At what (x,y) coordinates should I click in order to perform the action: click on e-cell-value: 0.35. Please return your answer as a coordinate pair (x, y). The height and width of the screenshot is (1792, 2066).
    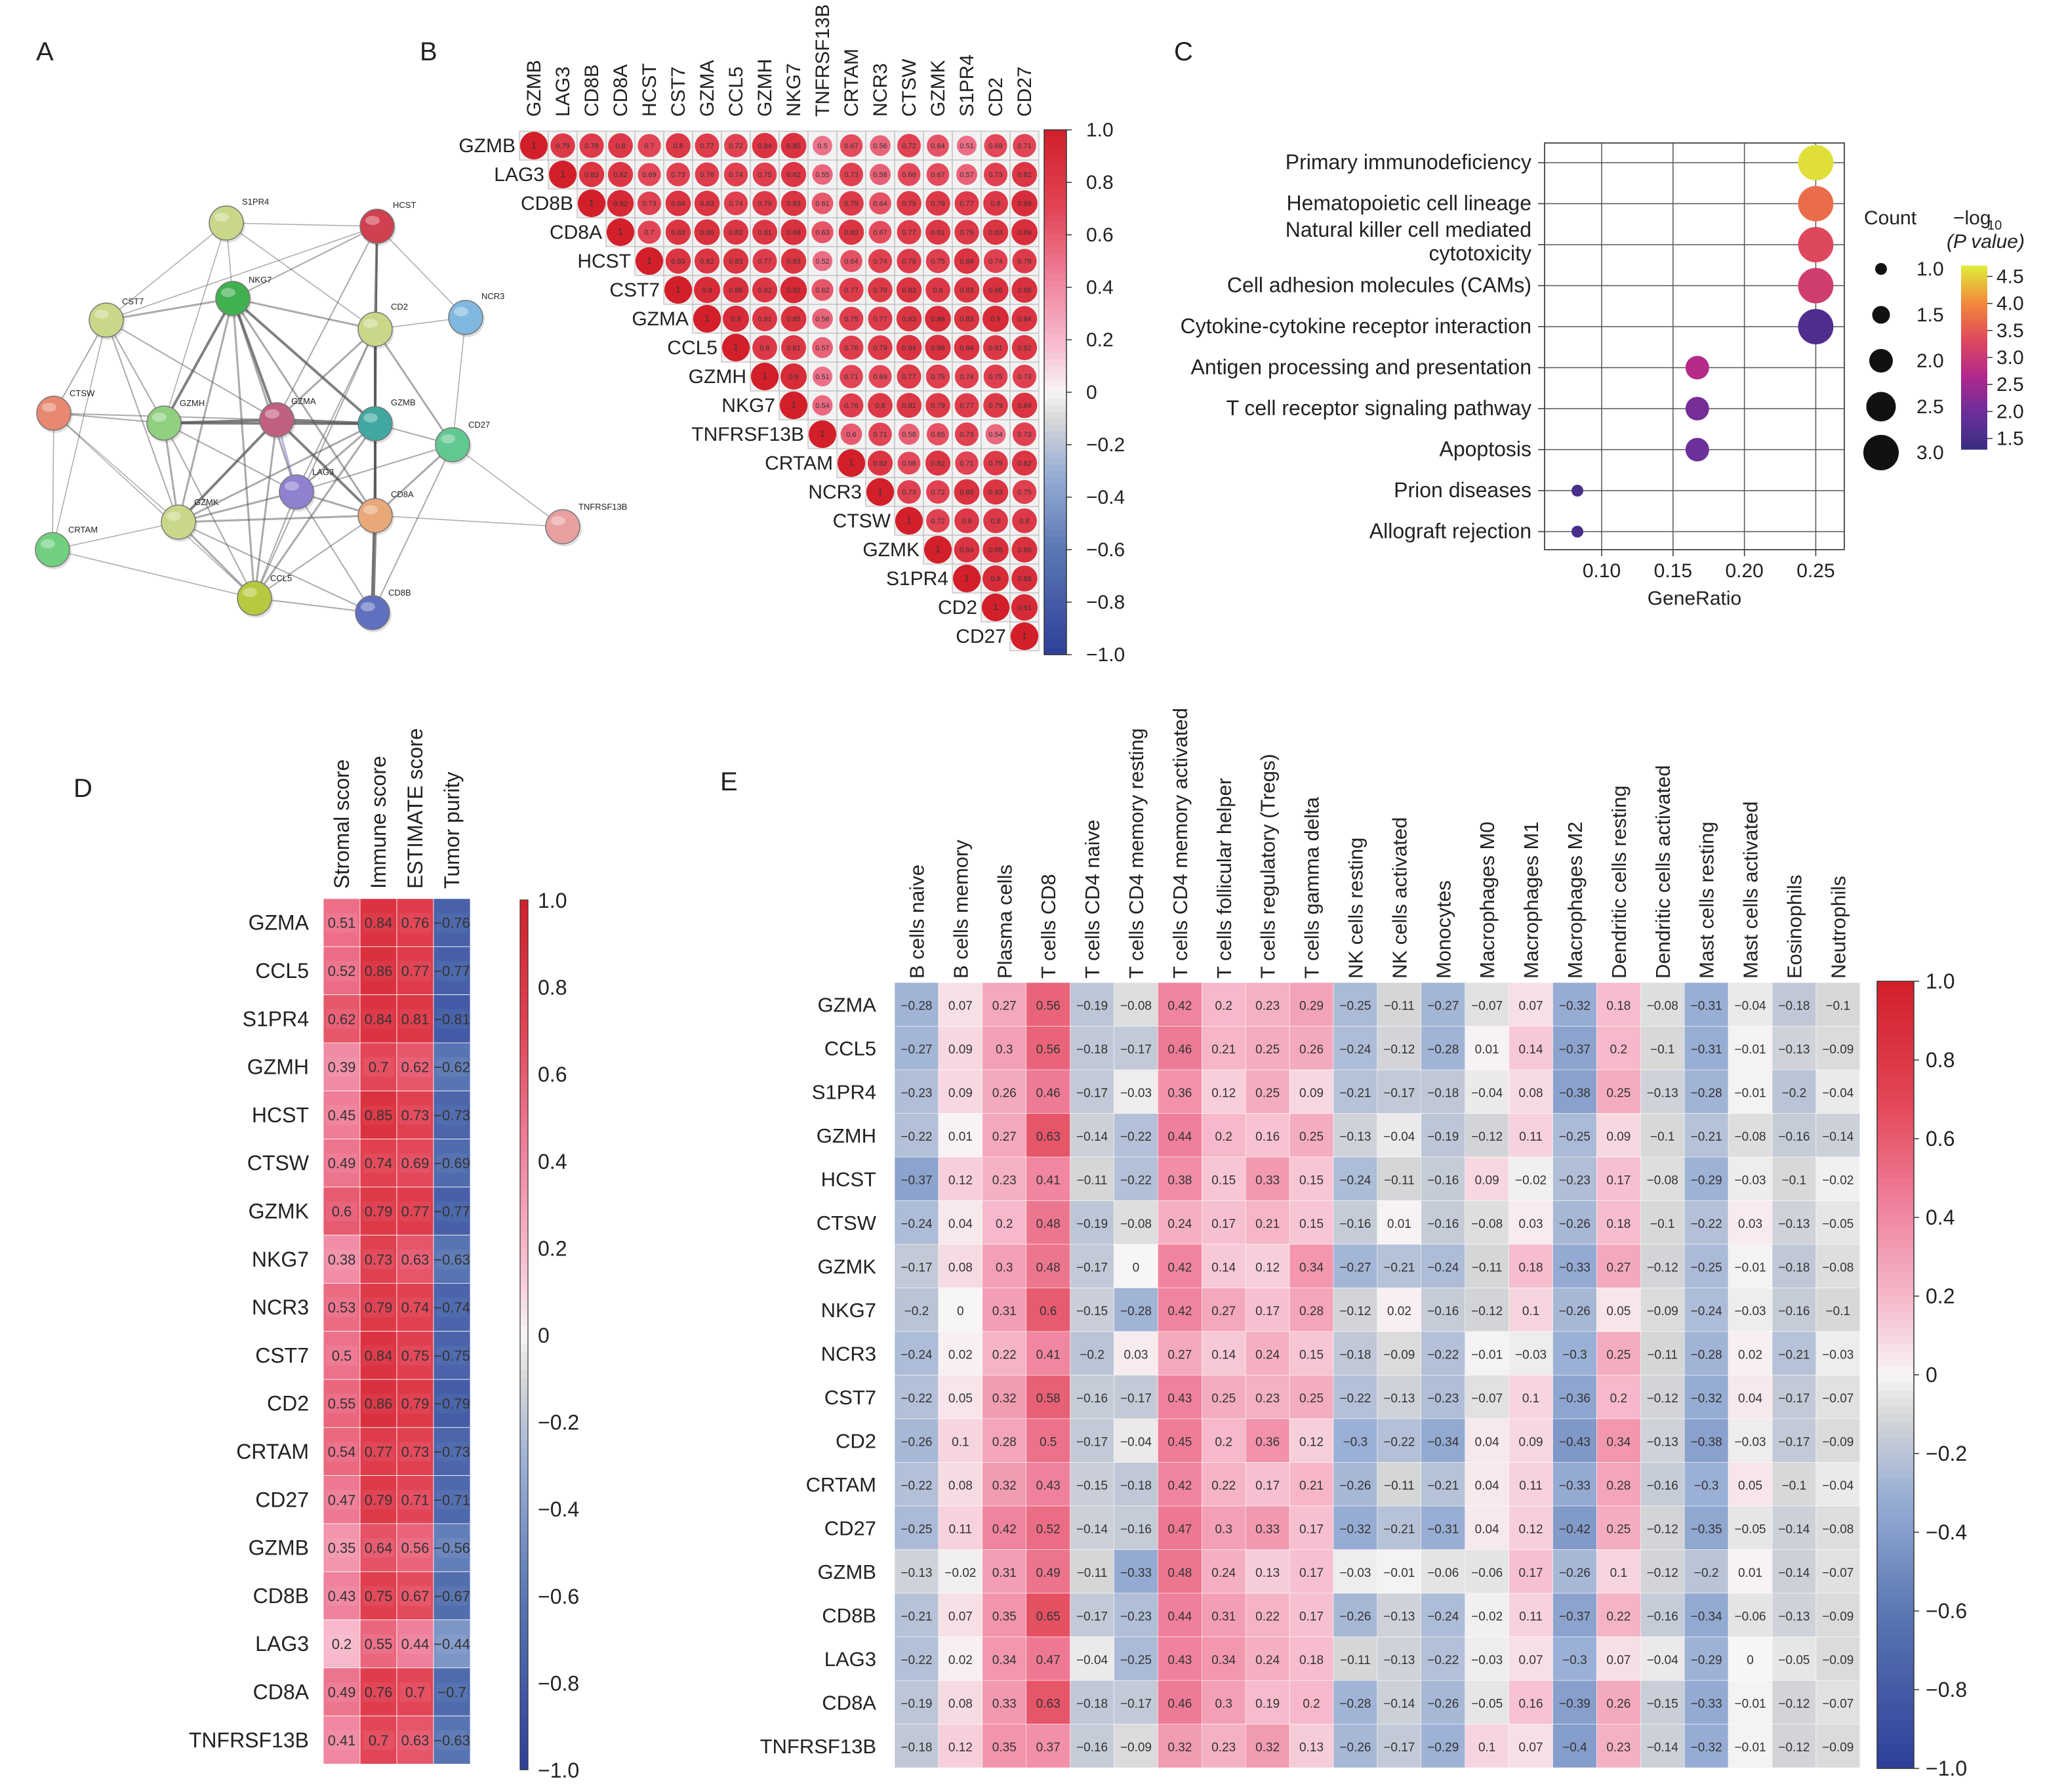
    Looking at the image, I should click on (1004, 1616).